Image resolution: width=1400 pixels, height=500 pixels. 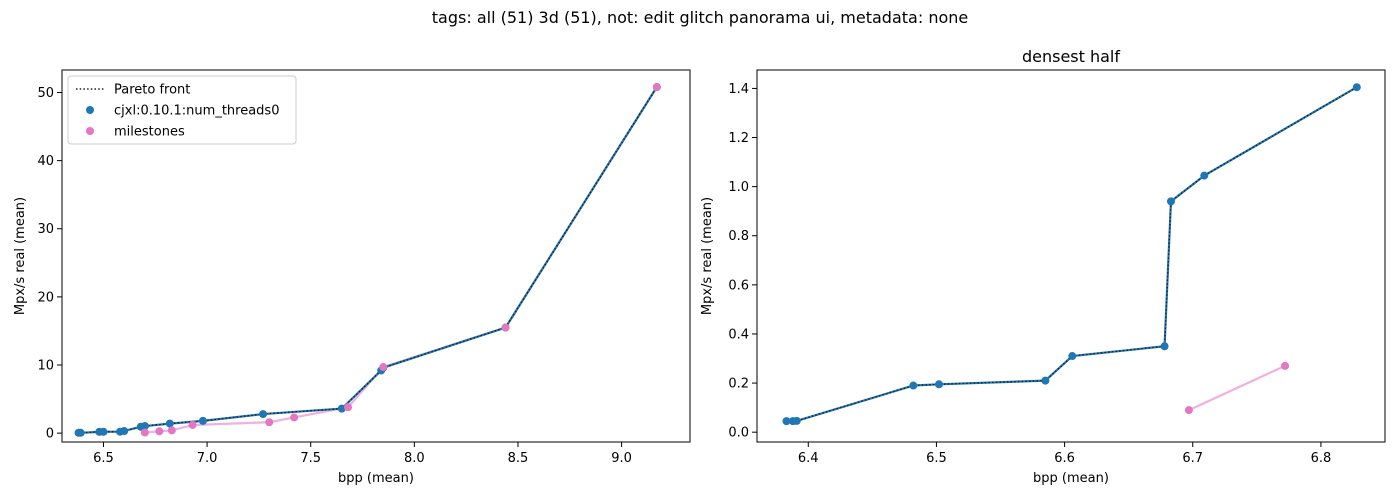 I want to click on y-tick-label: 0.8, so click(x=738, y=236).